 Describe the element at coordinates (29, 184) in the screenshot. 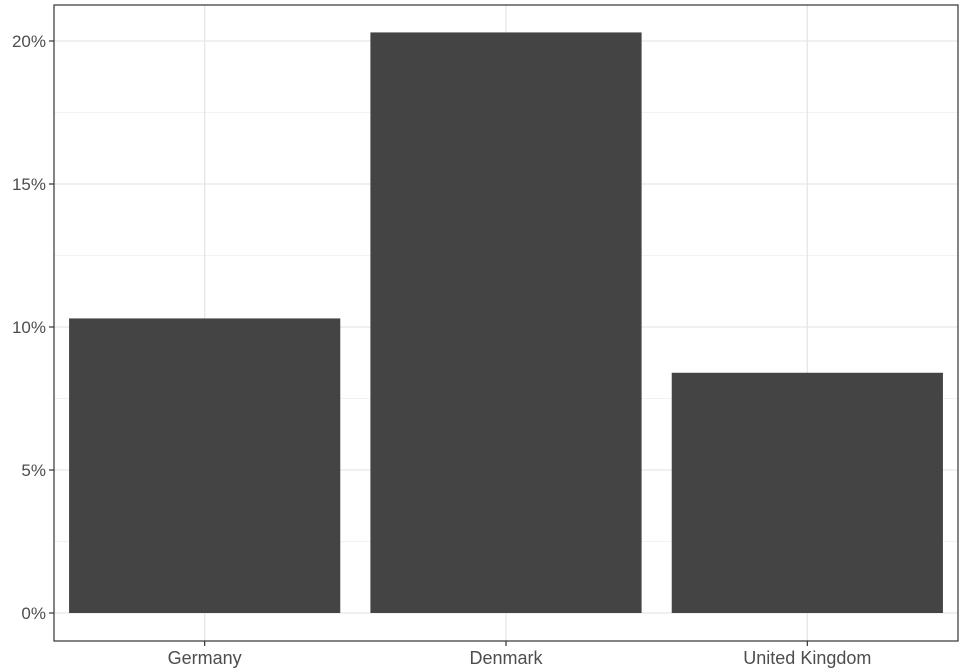

I see `y-tick-label: 15%` at that location.